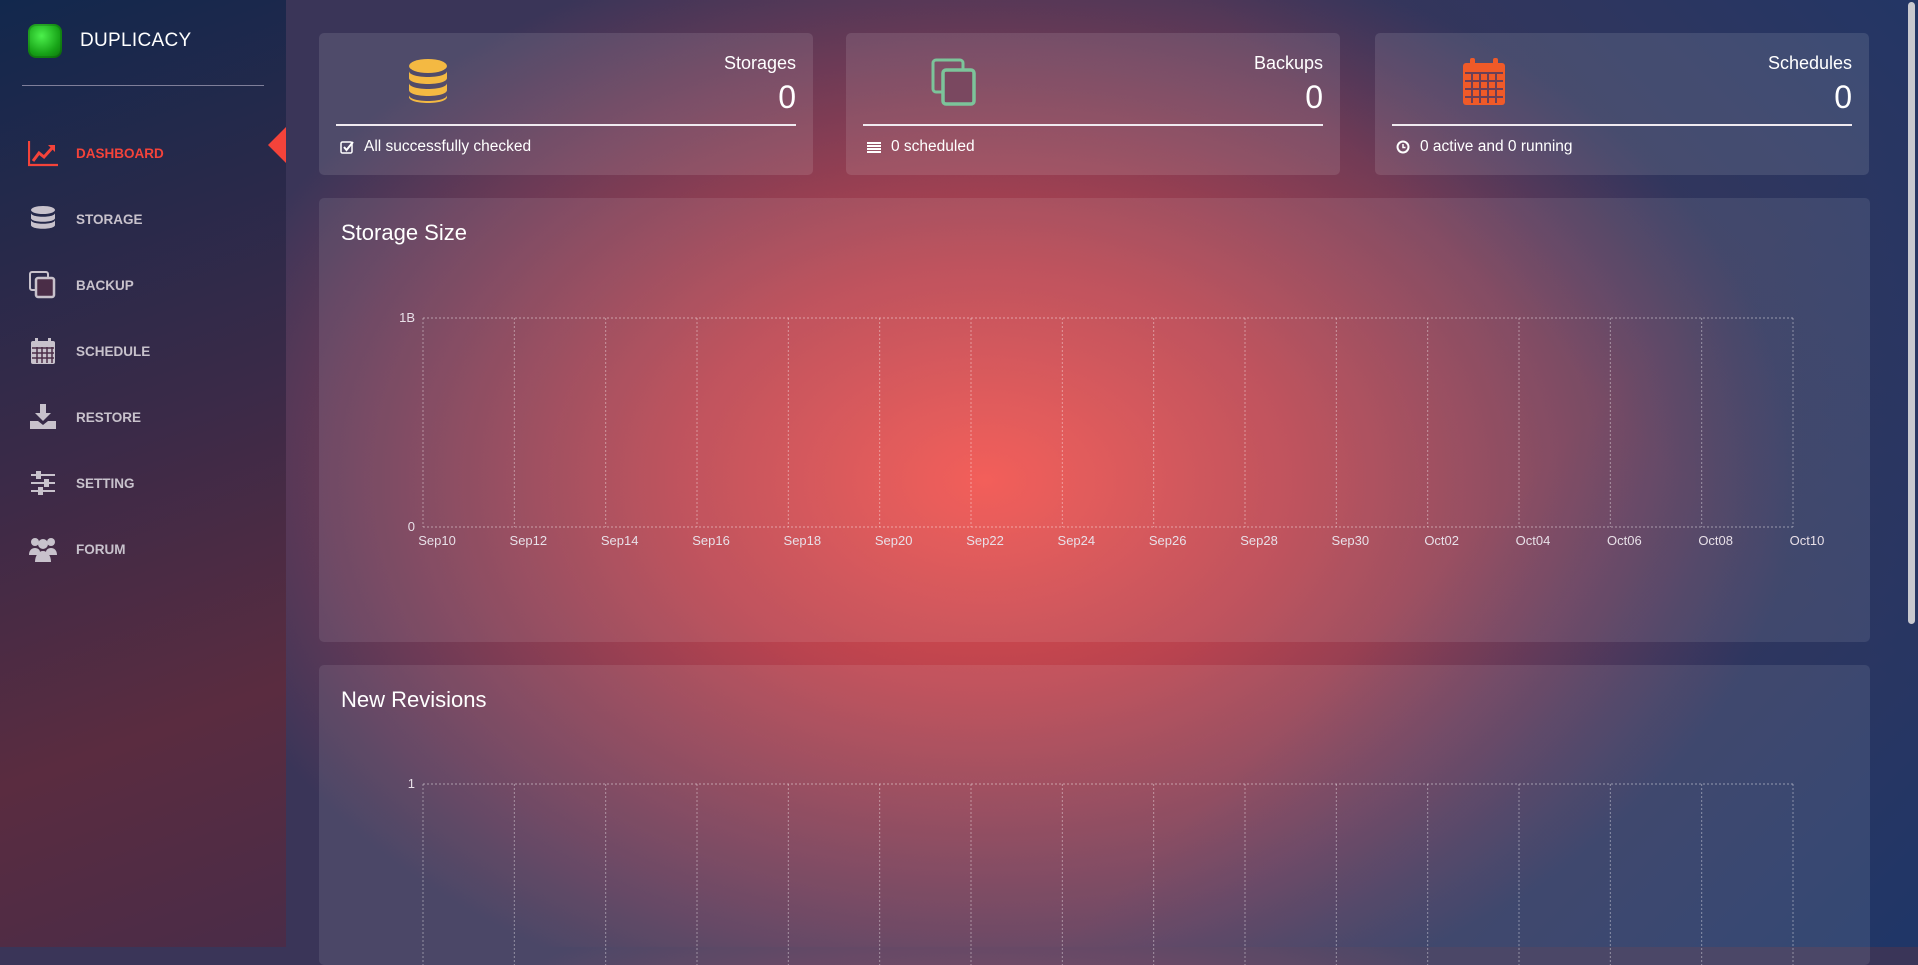 The image size is (1918, 965). What do you see at coordinates (109, 417) in the screenshot?
I see `sidebar-item-label: RESTORE` at bounding box center [109, 417].